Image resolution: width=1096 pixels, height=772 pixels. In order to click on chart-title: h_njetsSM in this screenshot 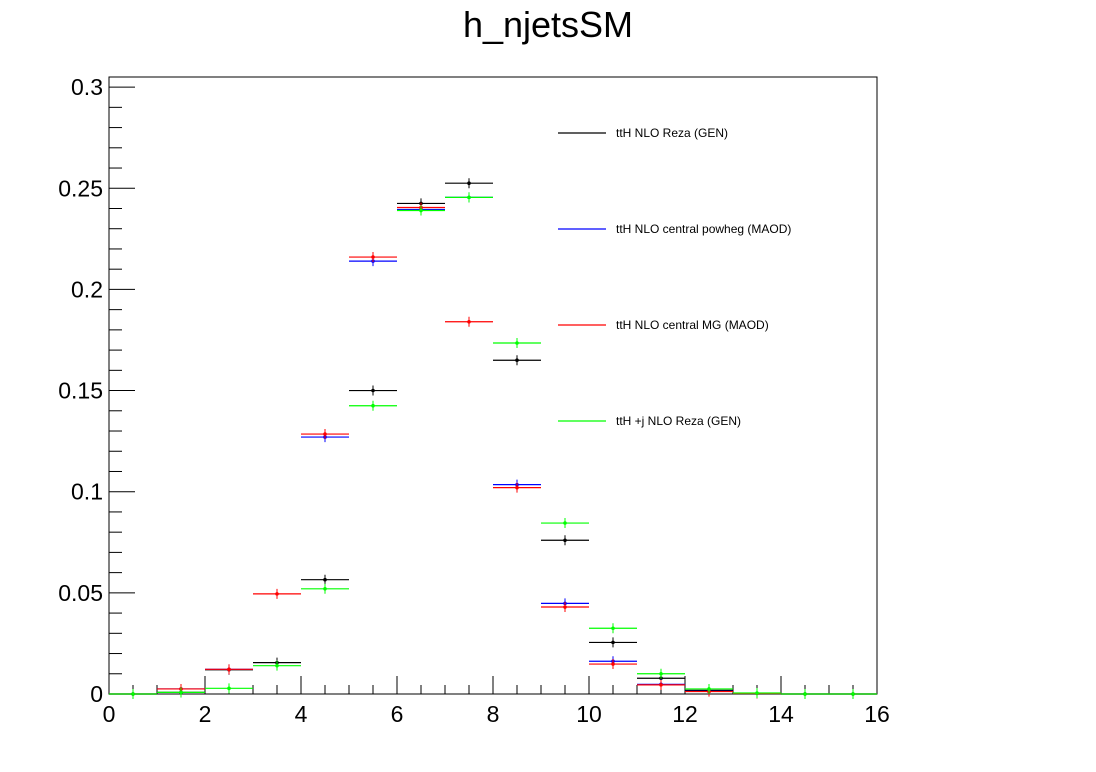, I will do `click(548, 24)`.